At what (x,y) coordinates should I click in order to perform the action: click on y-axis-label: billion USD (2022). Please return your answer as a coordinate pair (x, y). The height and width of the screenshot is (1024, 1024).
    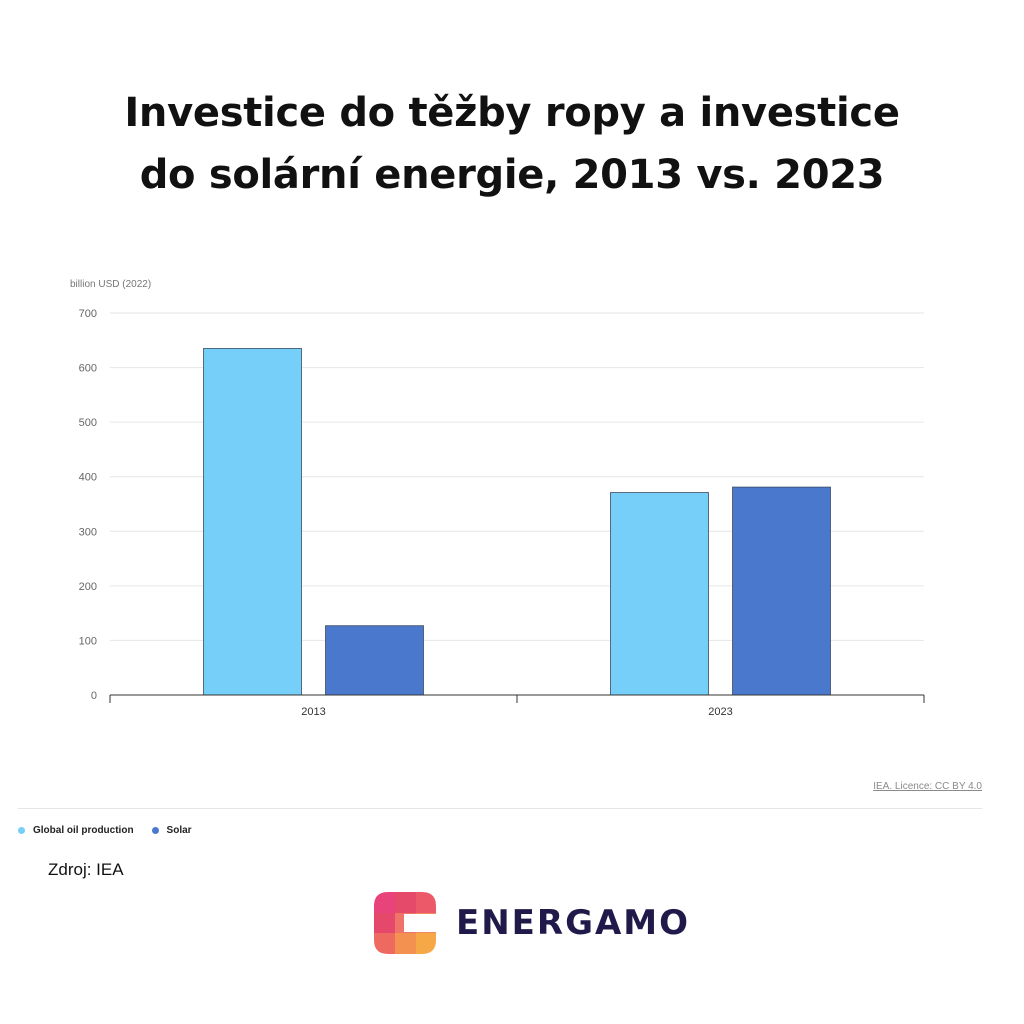
    Looking at the image, I should click on (110, 284).